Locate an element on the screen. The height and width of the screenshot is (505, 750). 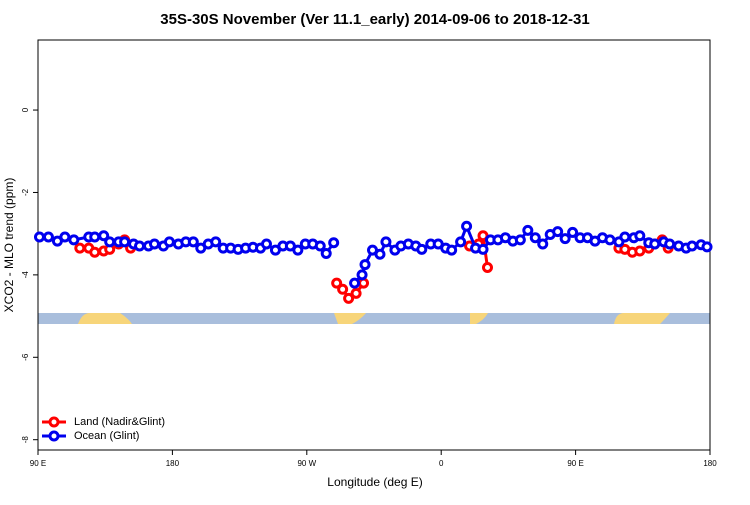
y-axis-label: XCO2 - MLO trend (ppm) is located at coordinates (9, 245).